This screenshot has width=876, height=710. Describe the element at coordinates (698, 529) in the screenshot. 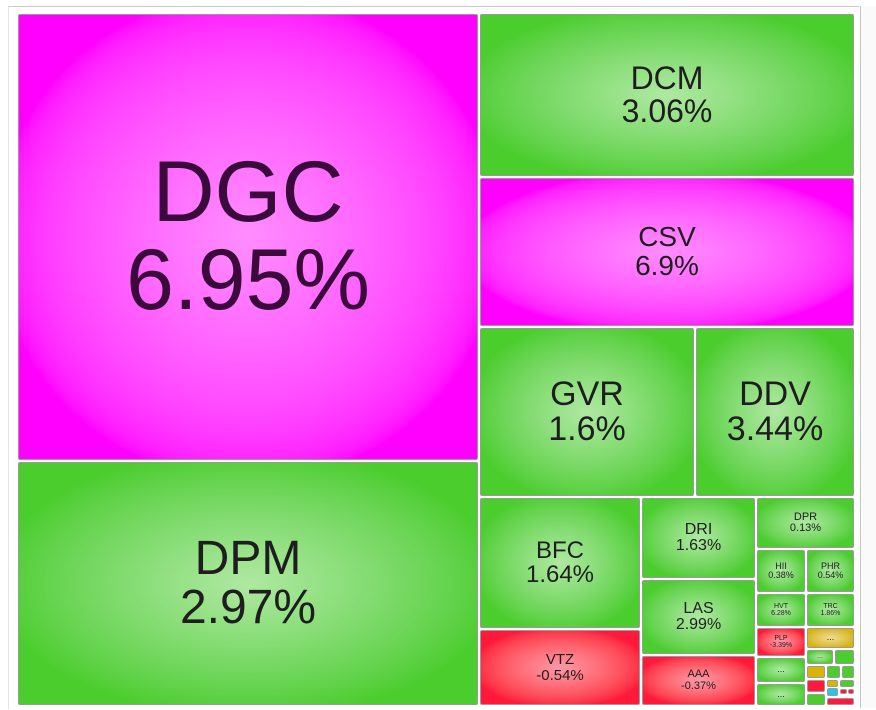

I see `ticker: DRI` at that location.